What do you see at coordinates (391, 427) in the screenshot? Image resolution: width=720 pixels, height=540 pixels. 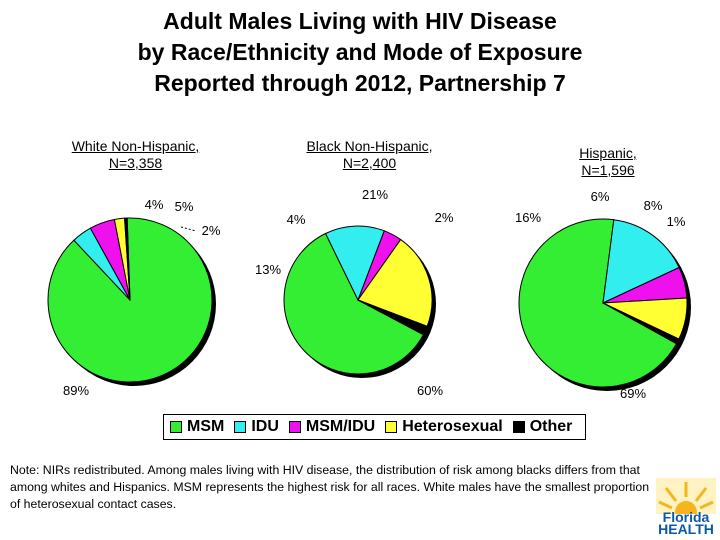 I see `legend-swatch-heterosexual` at bounding box center [391, 427].